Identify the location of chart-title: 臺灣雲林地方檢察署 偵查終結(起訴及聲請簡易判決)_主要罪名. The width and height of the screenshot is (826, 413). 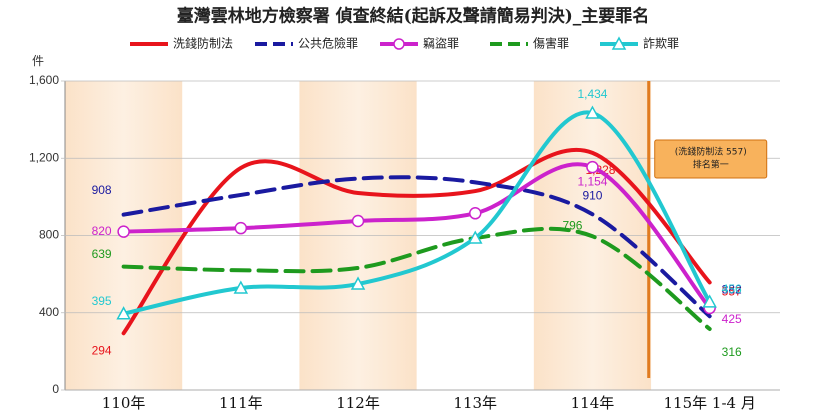
(413, 16).